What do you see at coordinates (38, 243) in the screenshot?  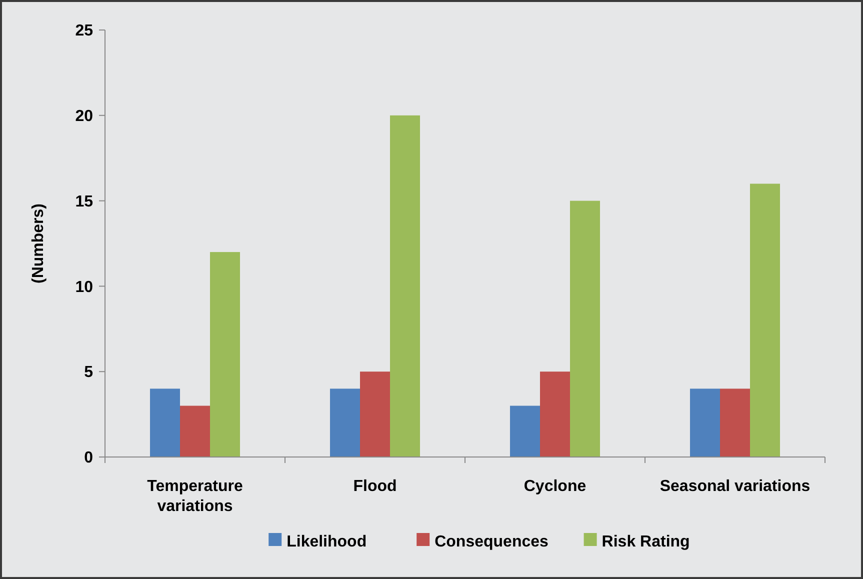 I see `y-axis-title: (Numbers)` at bounding box center [38, 243].